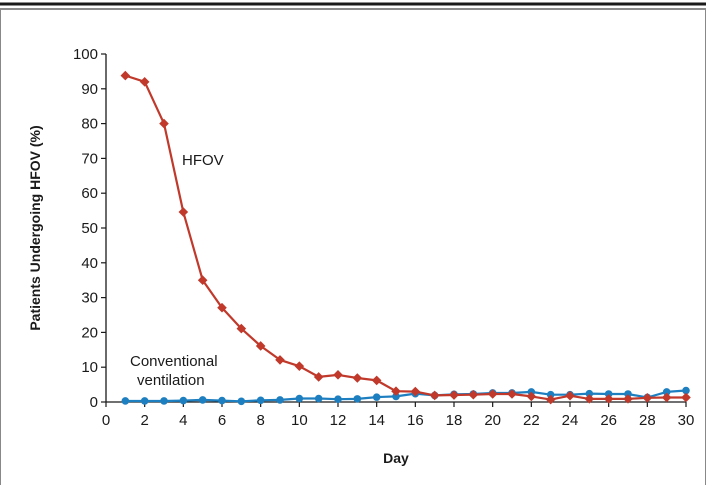 The height and width of the screenshot is (490, 706). Describe the element at coordinates (89, 263) in the screenshot. I see `y-tick-label: 40` at that location.